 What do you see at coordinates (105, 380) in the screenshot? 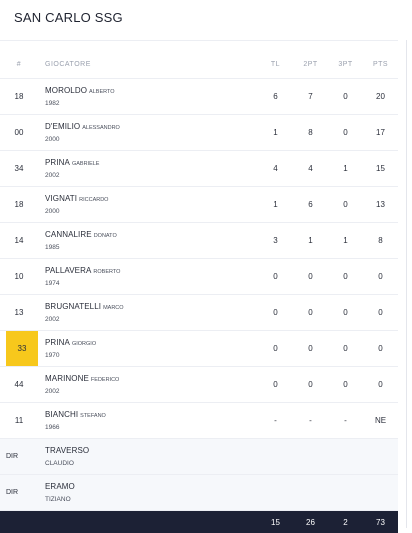
I see `player-first-name: FEDERICO` at bounding box center [105, 380].